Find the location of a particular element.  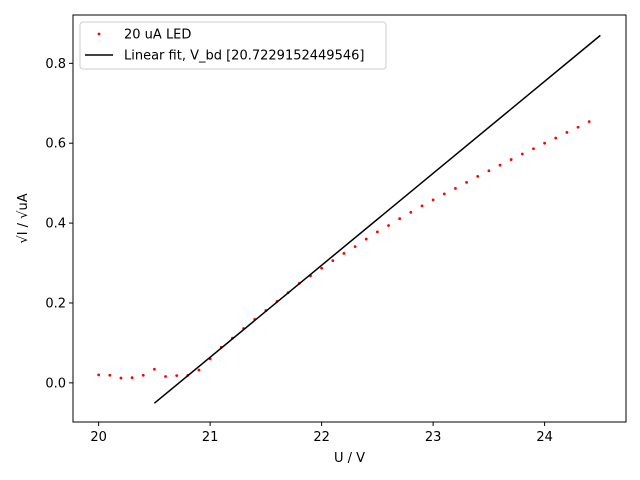

x-axis-ticks: 20 21 22 23 24 is located at coordinates (321, 433).